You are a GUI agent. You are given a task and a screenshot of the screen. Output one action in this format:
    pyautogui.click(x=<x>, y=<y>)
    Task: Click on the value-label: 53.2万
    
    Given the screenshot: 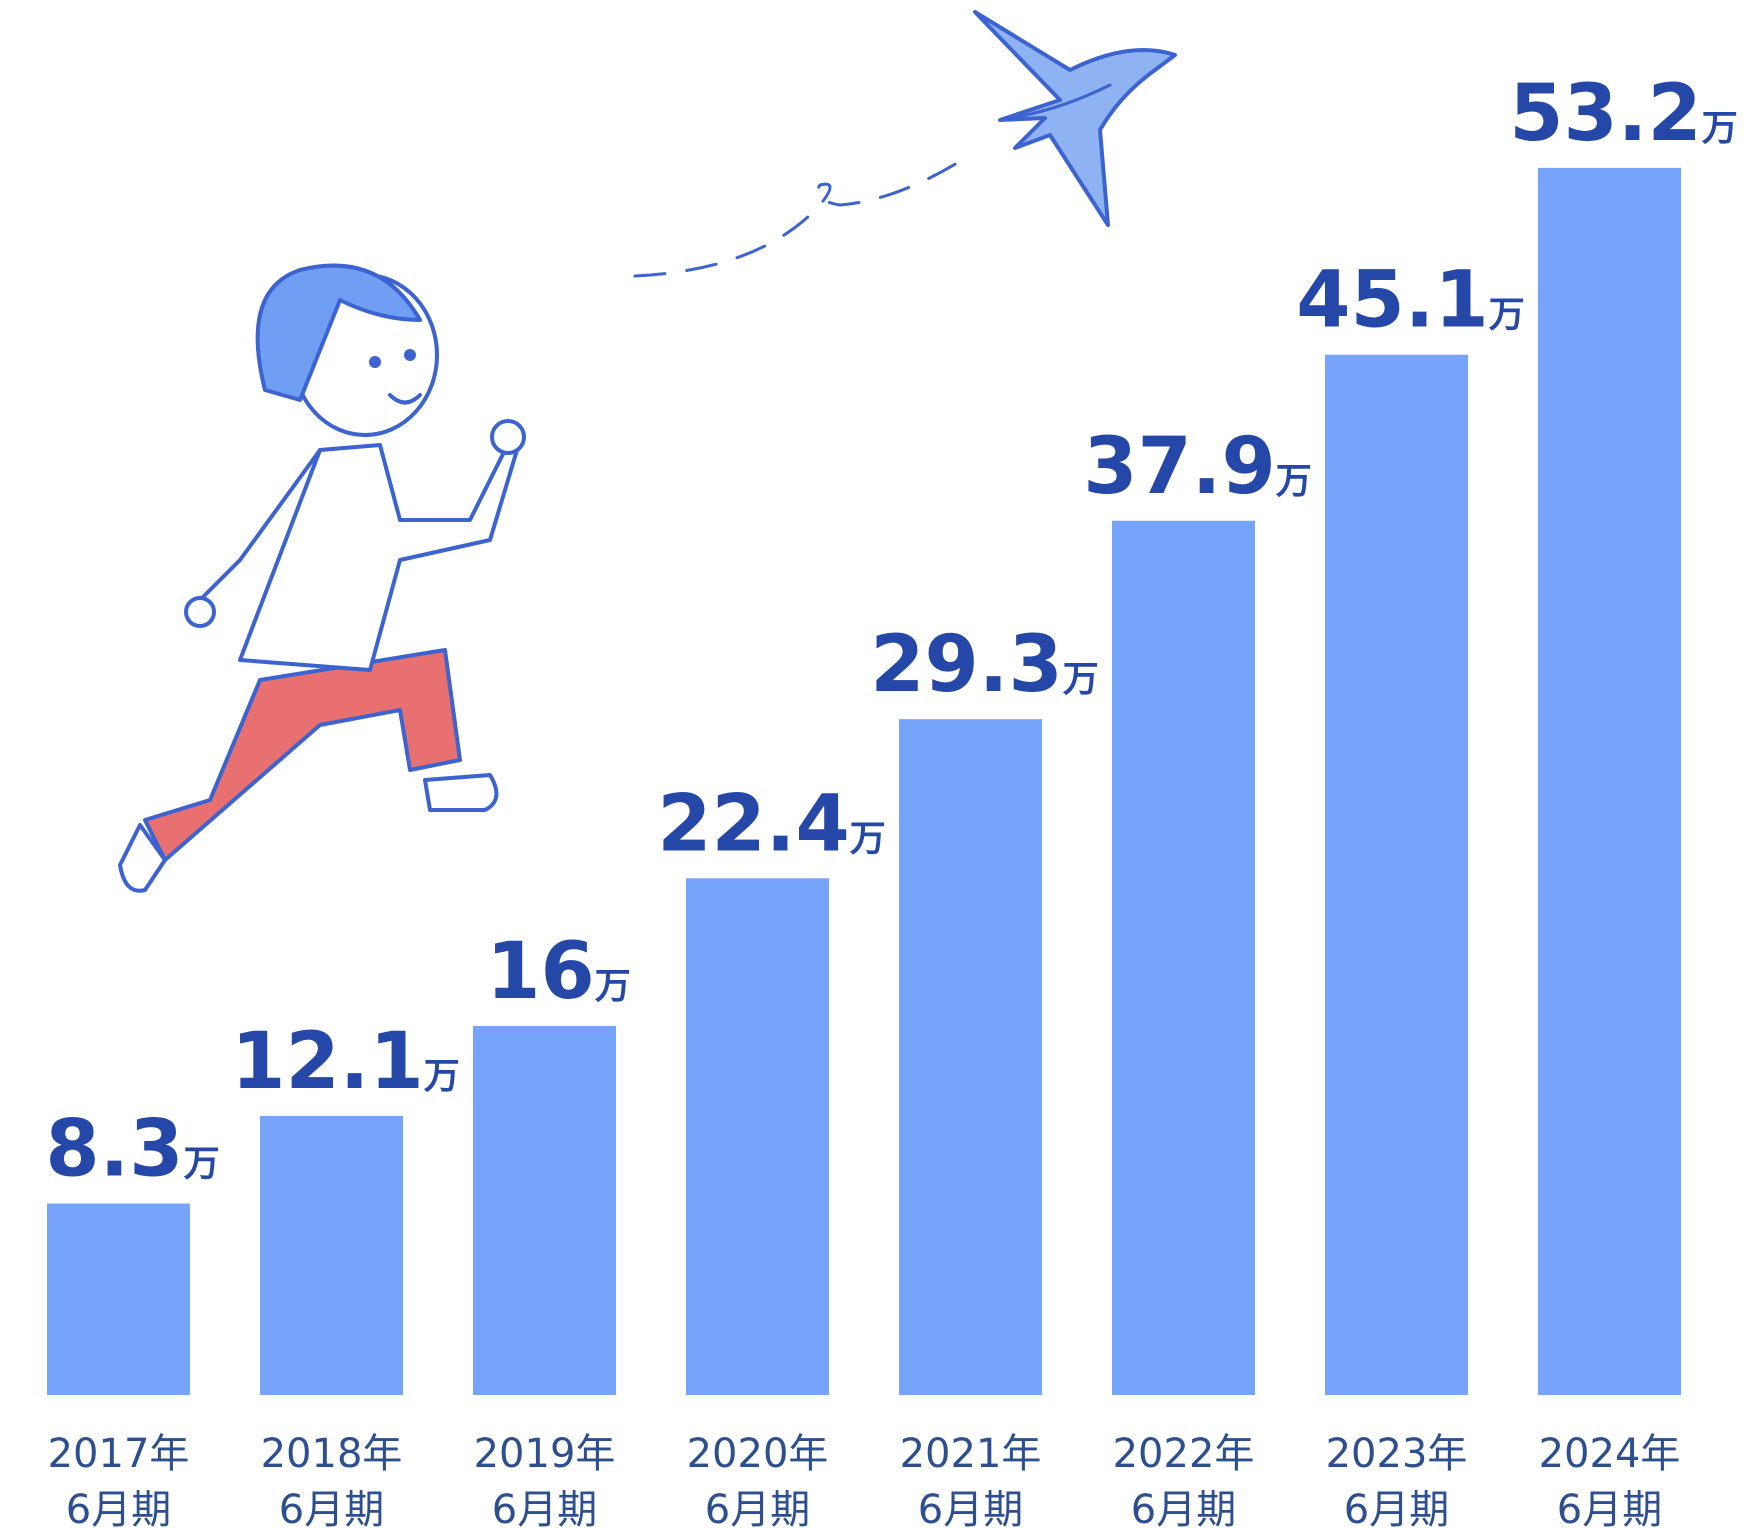 What is the action you would take?
    pyautogui.click(x=1623, y=114)
    